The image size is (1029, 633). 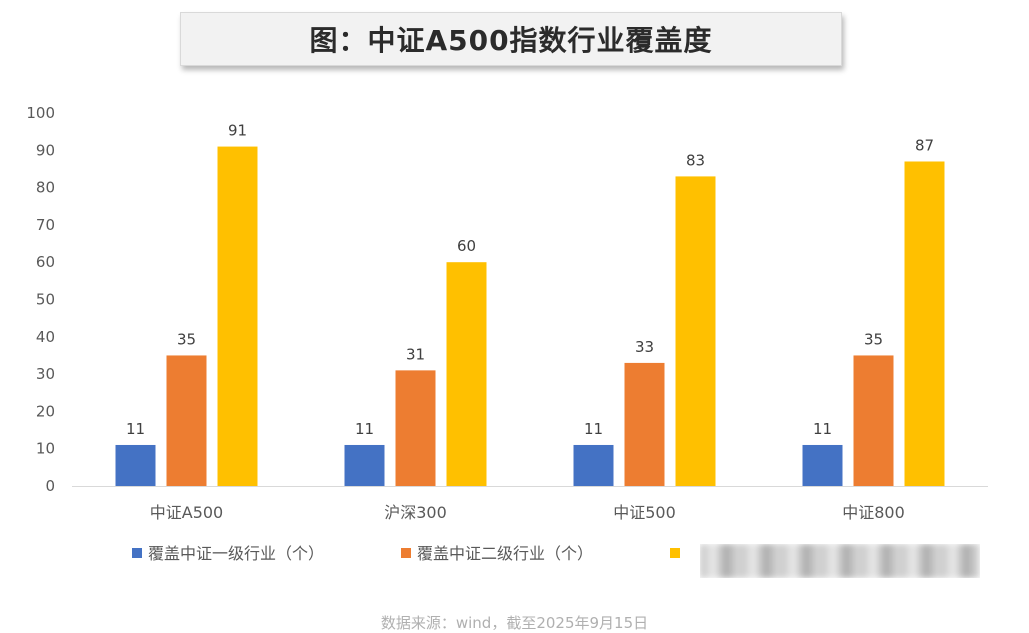 What do you see at coordinates (45, 337) in the screenshot?
I see `y-tick-label: 40` at bounding box center [45, 337].